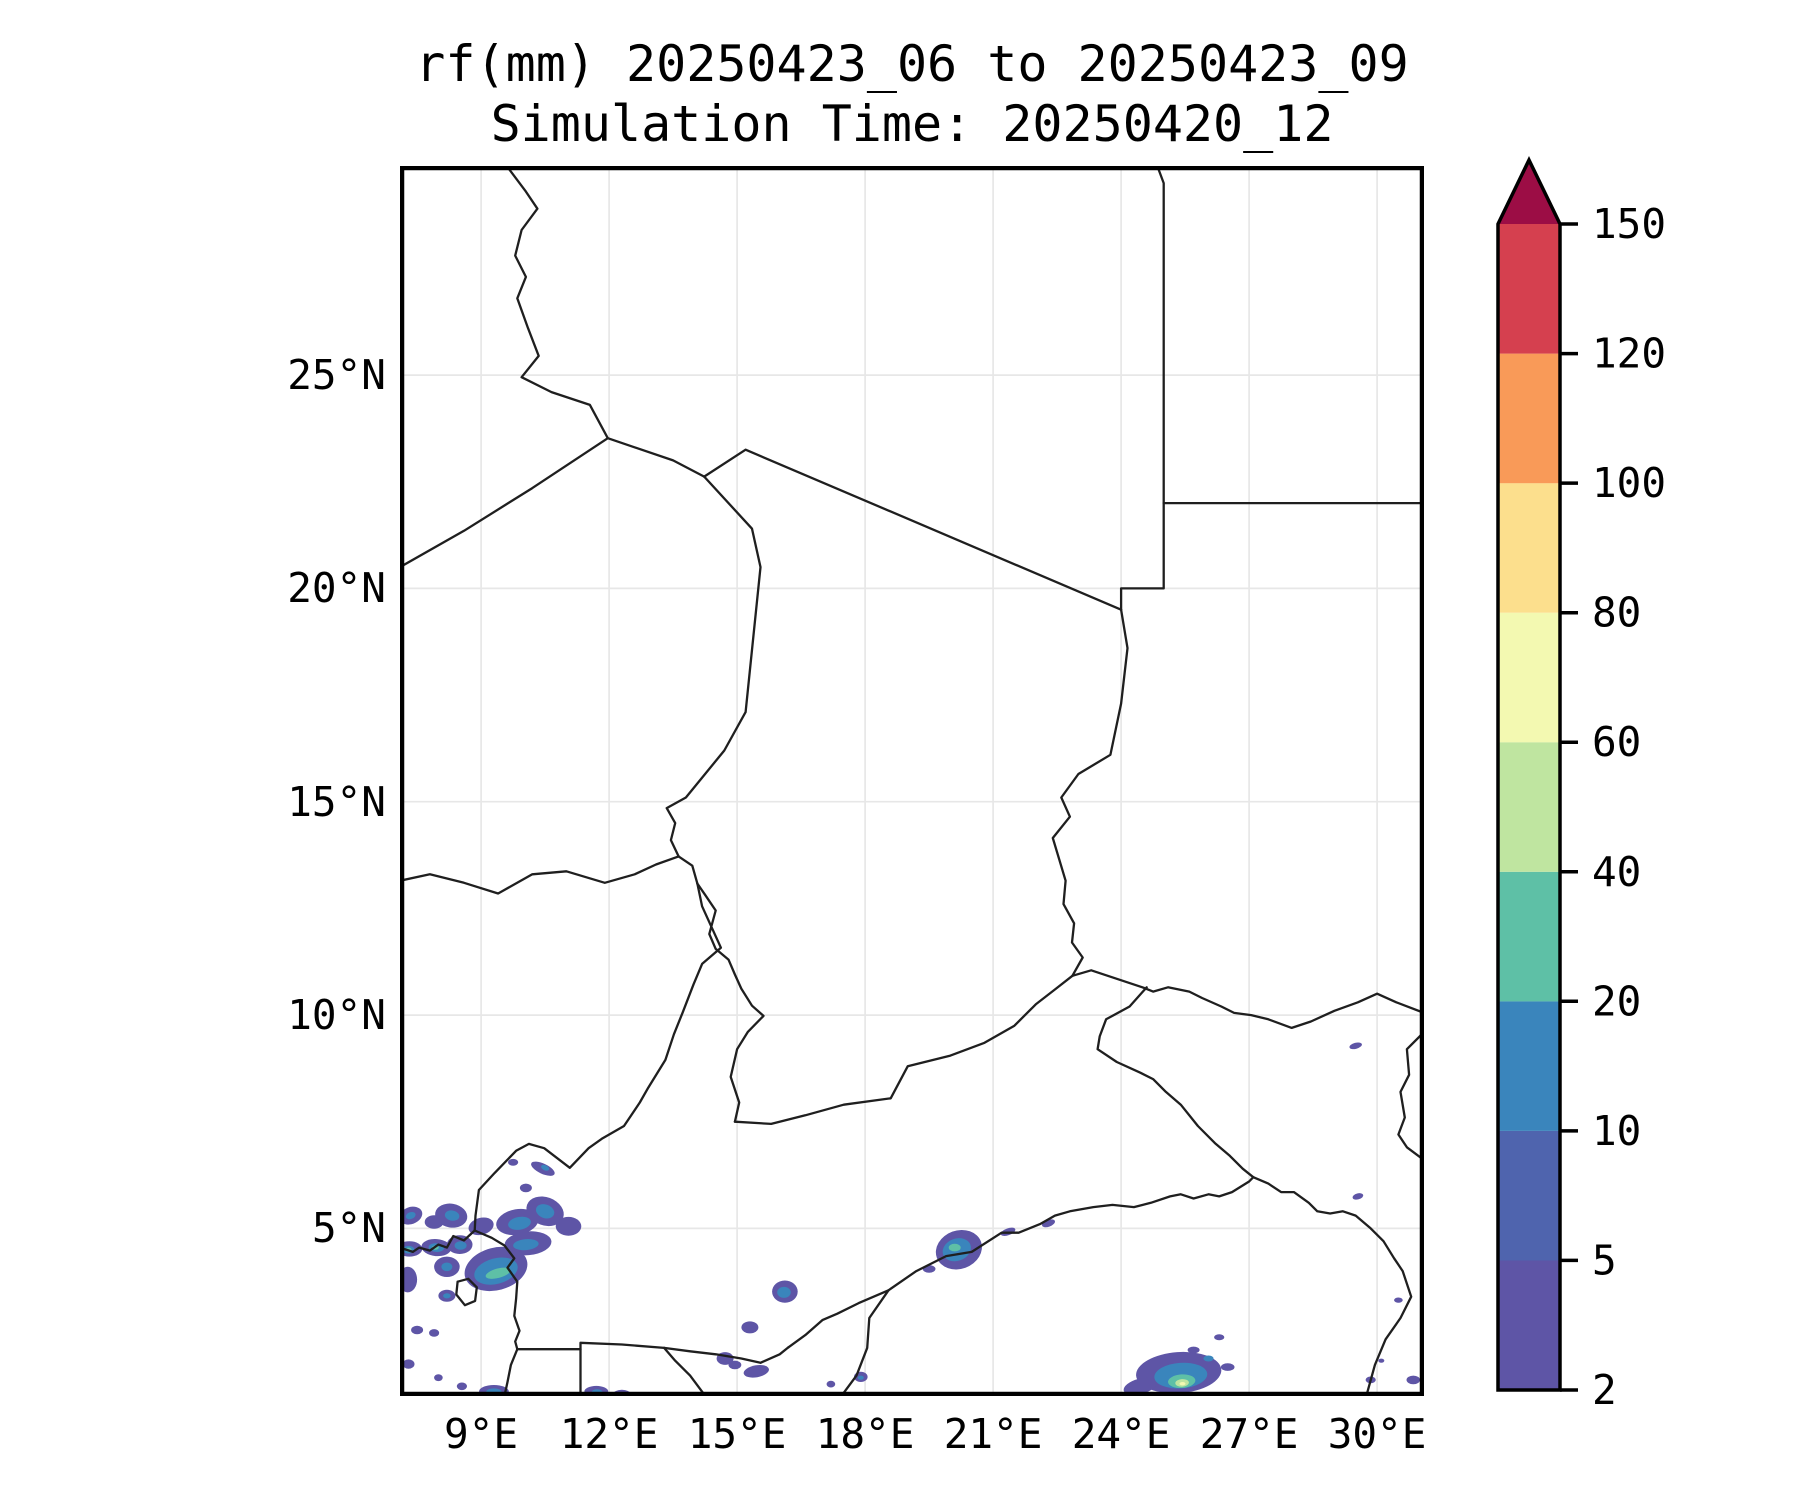 The width and height of the screenshot is (1800, 1500). What do you see at coordinates (1604, 1390) in the screenshot?
I see `svg-text: 2` at bounding box center [1604, 1390].